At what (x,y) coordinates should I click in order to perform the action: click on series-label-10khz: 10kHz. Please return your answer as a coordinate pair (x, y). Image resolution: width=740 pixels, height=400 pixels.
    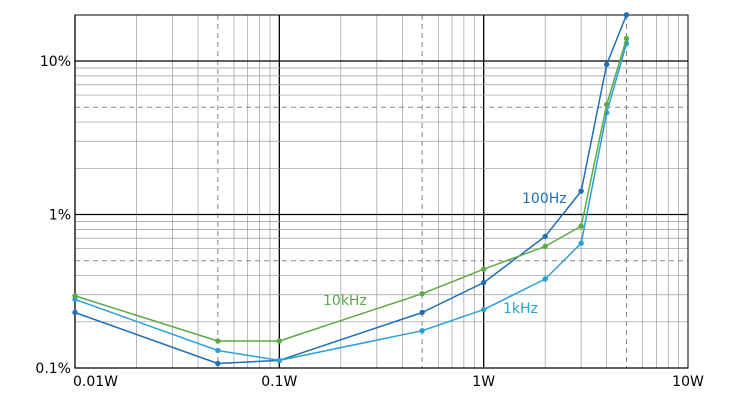
    Looking at the image, I should click on (345, 301).